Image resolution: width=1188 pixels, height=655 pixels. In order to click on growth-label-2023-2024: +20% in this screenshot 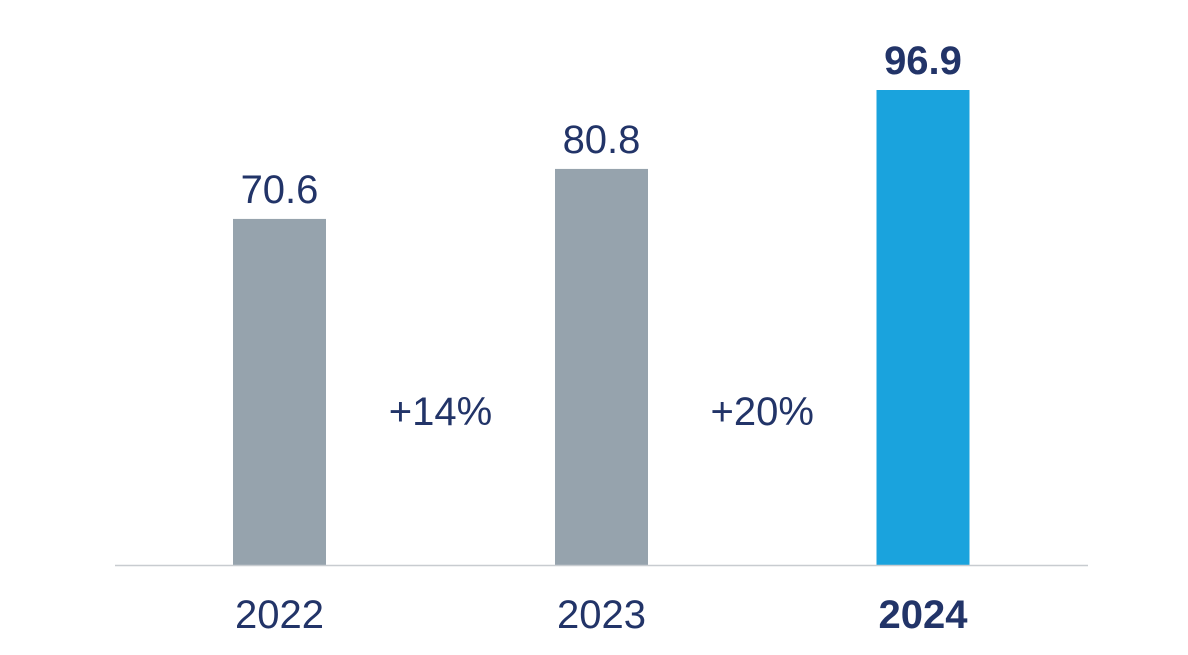, I will do `click(762, 412)`.